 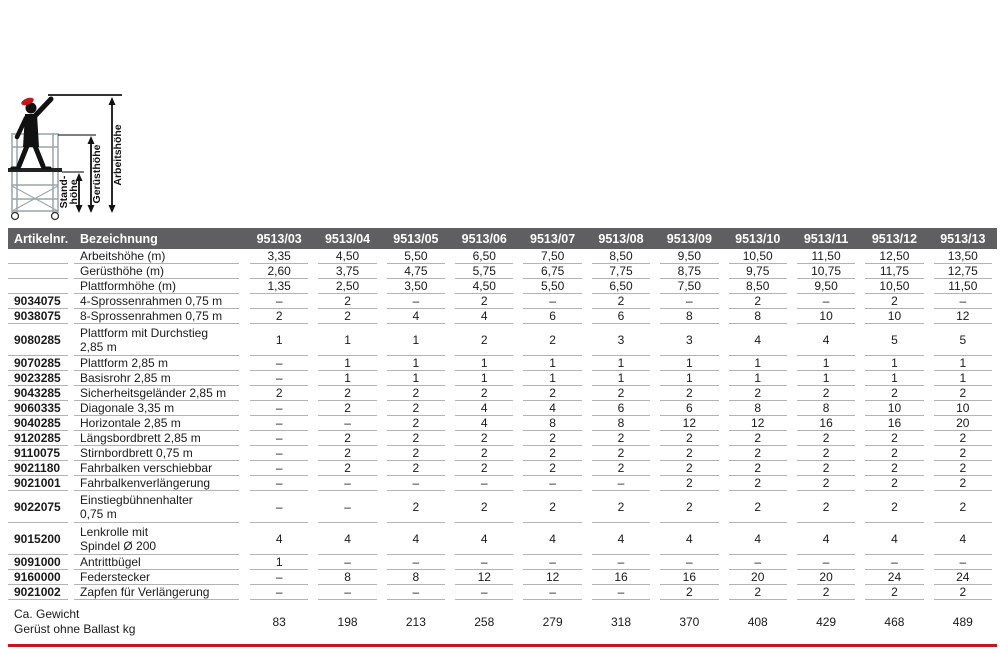 What do you see at coordinates (689, 316) in the screenshot?
I see `value-cell: 8` at bounding box center [689, 316].